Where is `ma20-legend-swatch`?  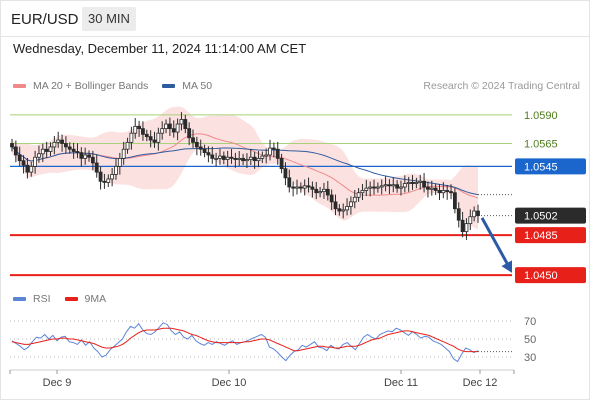
ma20-legend-swatch is located at coordinates (19, 86).